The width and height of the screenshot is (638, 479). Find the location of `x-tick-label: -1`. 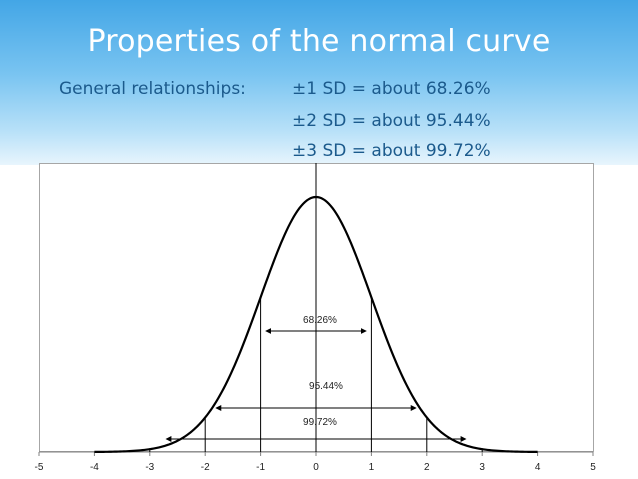

x-tick-label: -1 is located at coordinates (260, 467).